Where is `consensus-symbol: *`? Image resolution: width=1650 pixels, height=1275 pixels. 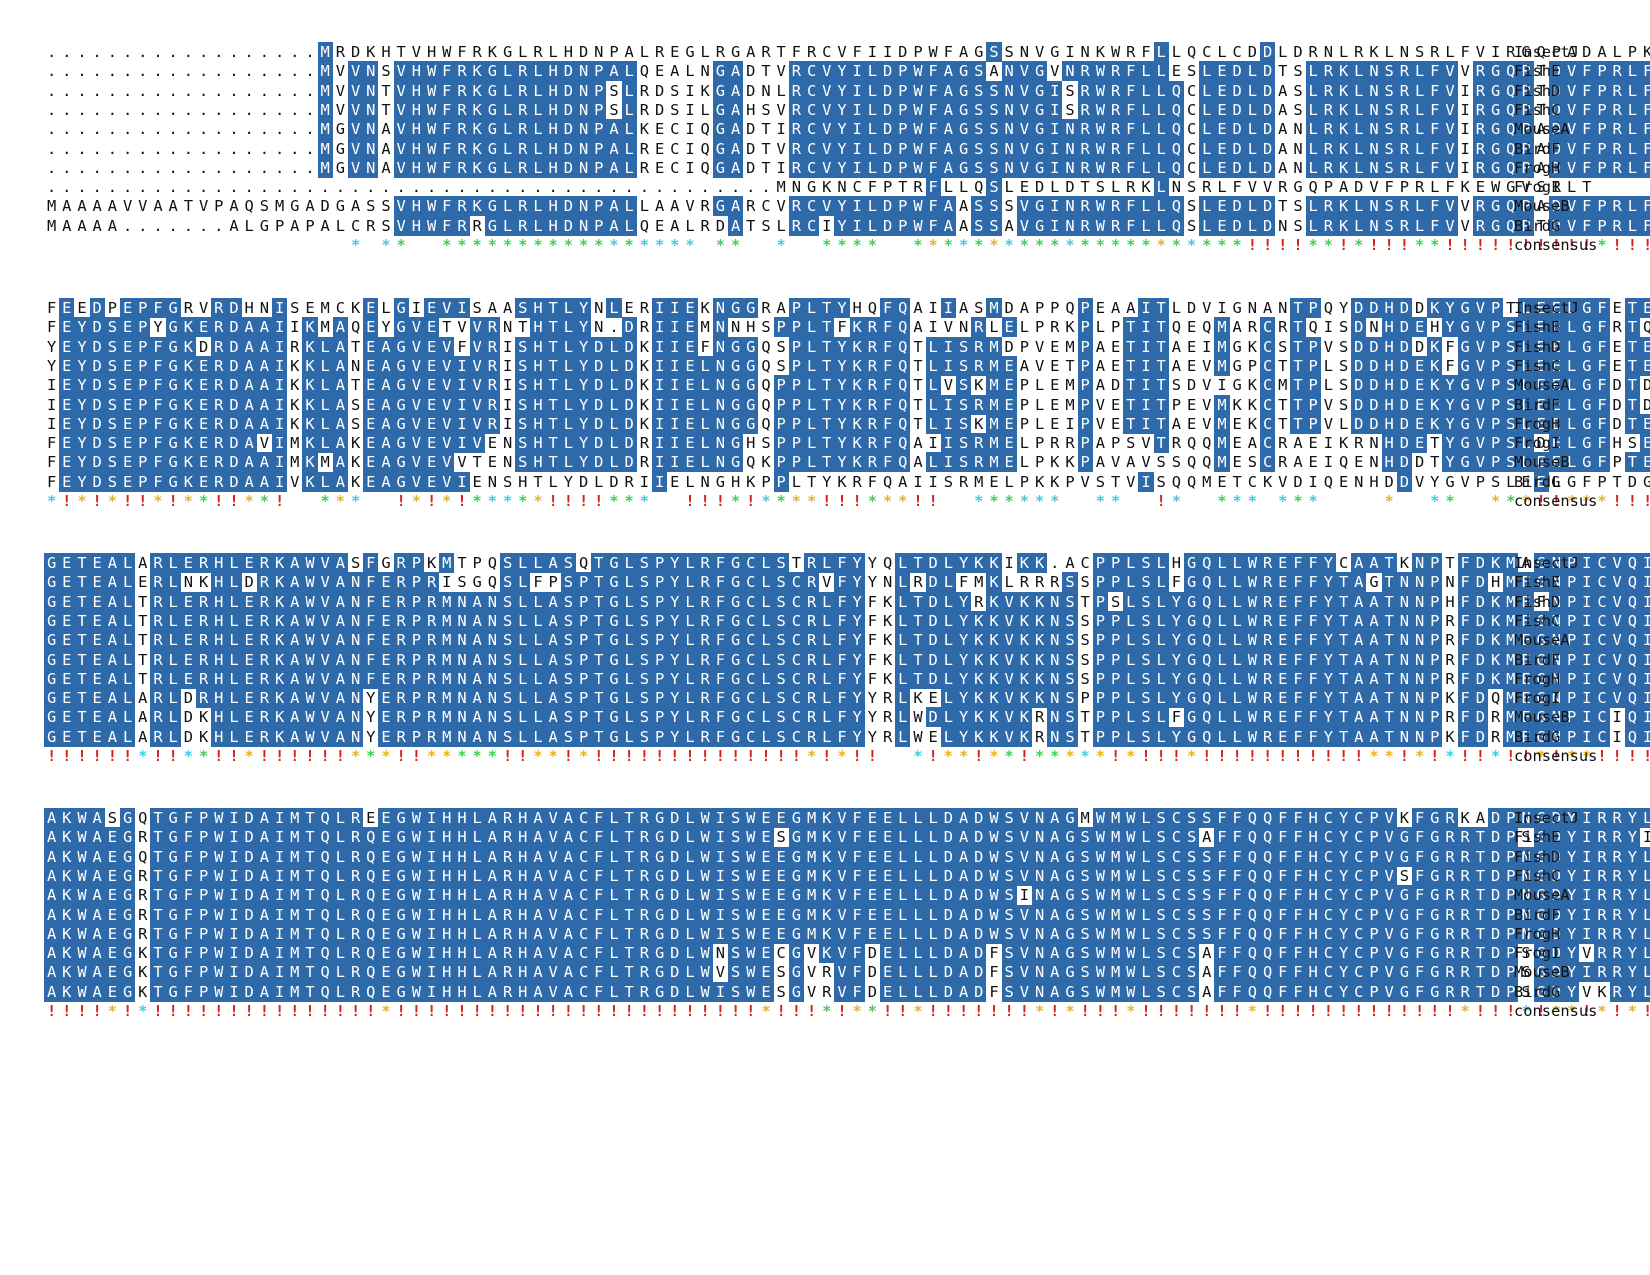 consensus-symbol: * is located at coordinates (1176, 245).